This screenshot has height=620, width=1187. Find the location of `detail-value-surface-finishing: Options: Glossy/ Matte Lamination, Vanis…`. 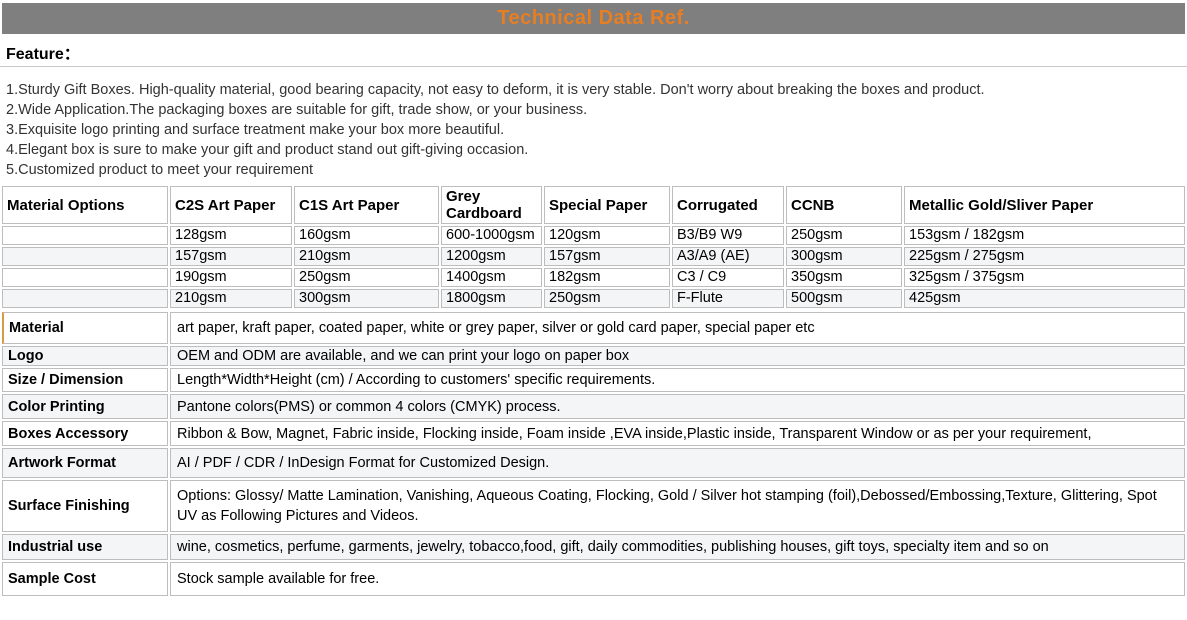

detail-value-surface-finishing: Options: Glossy/ Matte Lamination, Vanis… is located at coordinates (677, 506).